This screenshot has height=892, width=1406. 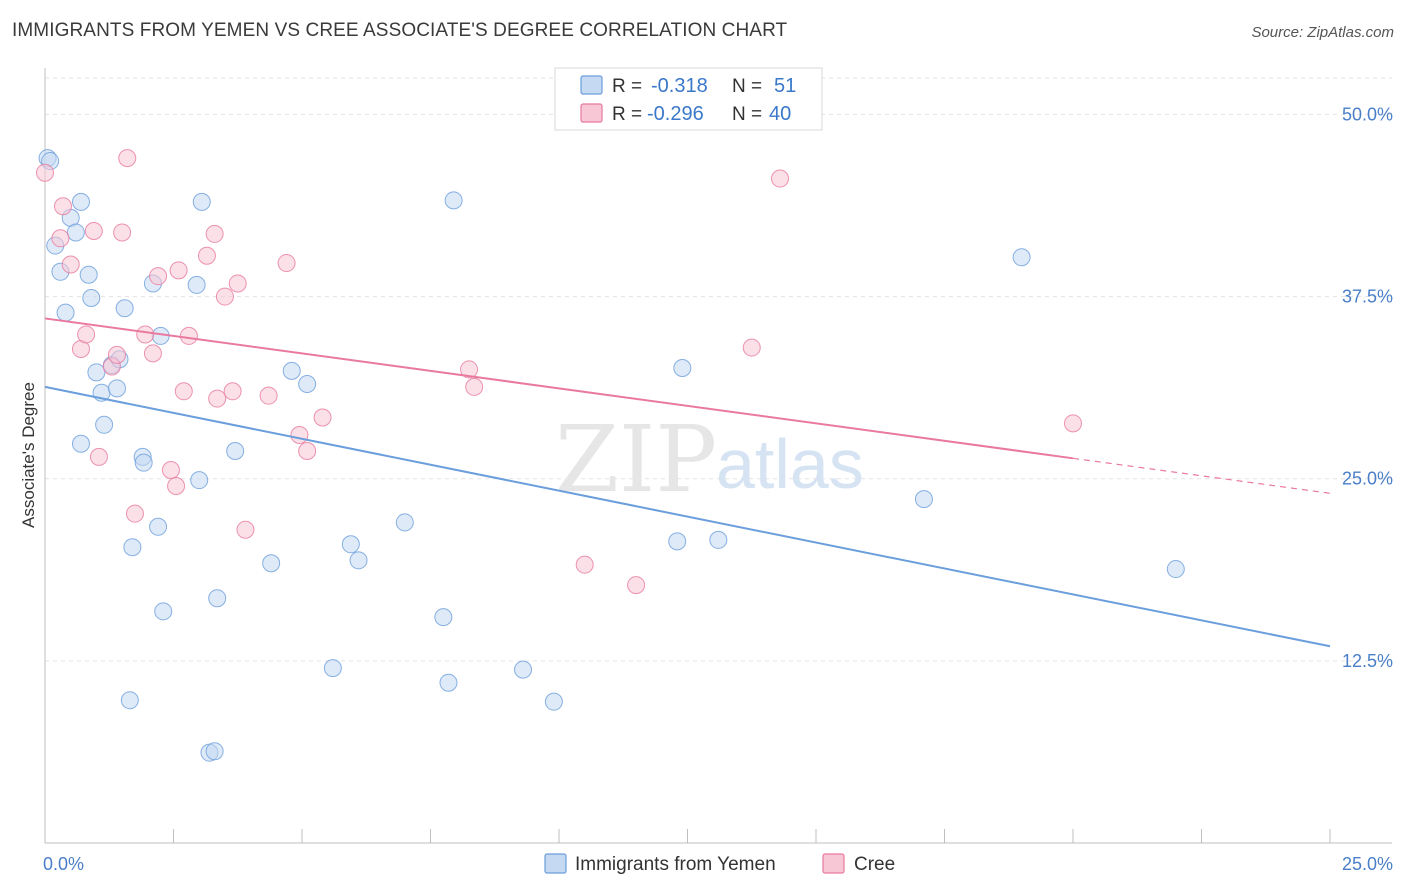 I want to click on stats-row-yemen: R = -0.318 N = 51, so click(x=688, y=86).